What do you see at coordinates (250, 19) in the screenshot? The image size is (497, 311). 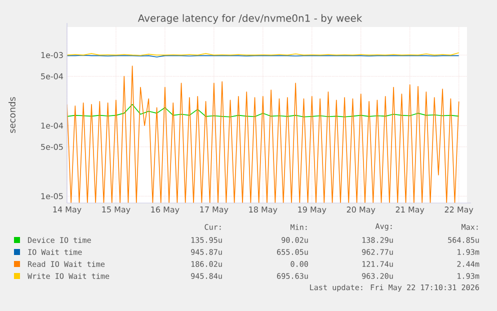 I see `chart-title: Average latency for /dev/nvme0n1 - by week` at bounding box center [250, 19].